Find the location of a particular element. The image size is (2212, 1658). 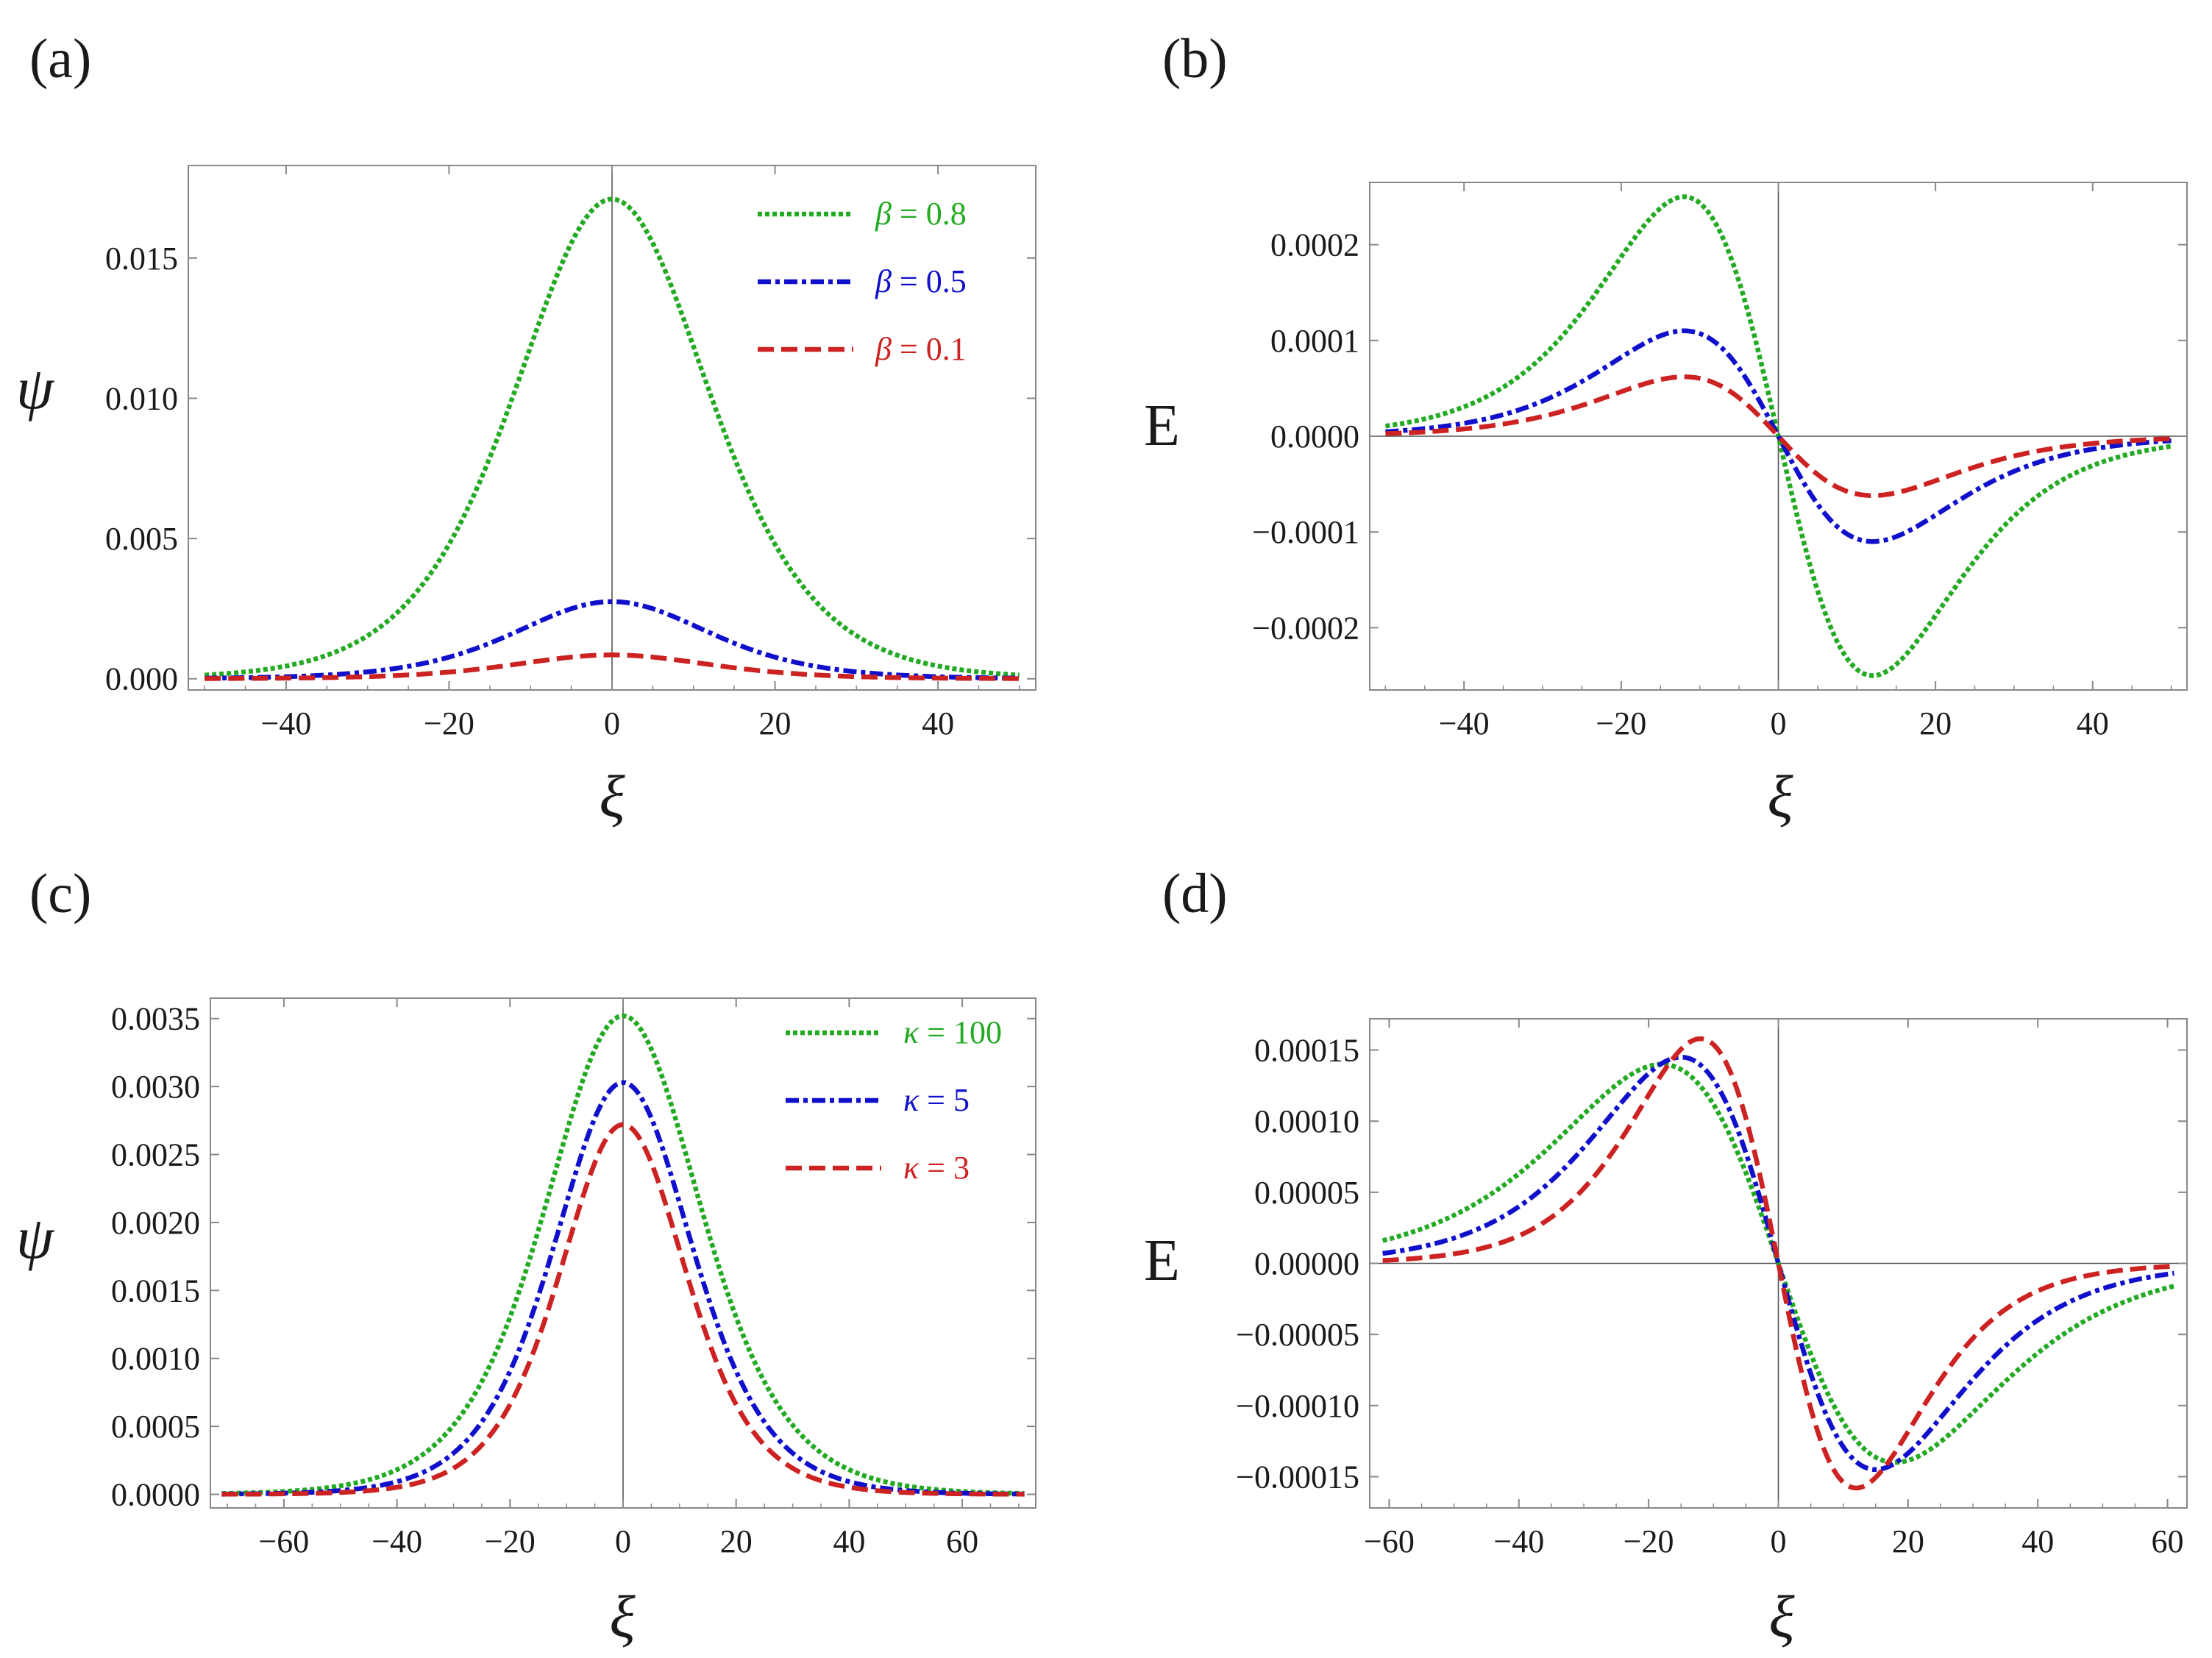

legend: β = 0.8β = 0.5β = 0.1 is located at coordinates (862, 281).